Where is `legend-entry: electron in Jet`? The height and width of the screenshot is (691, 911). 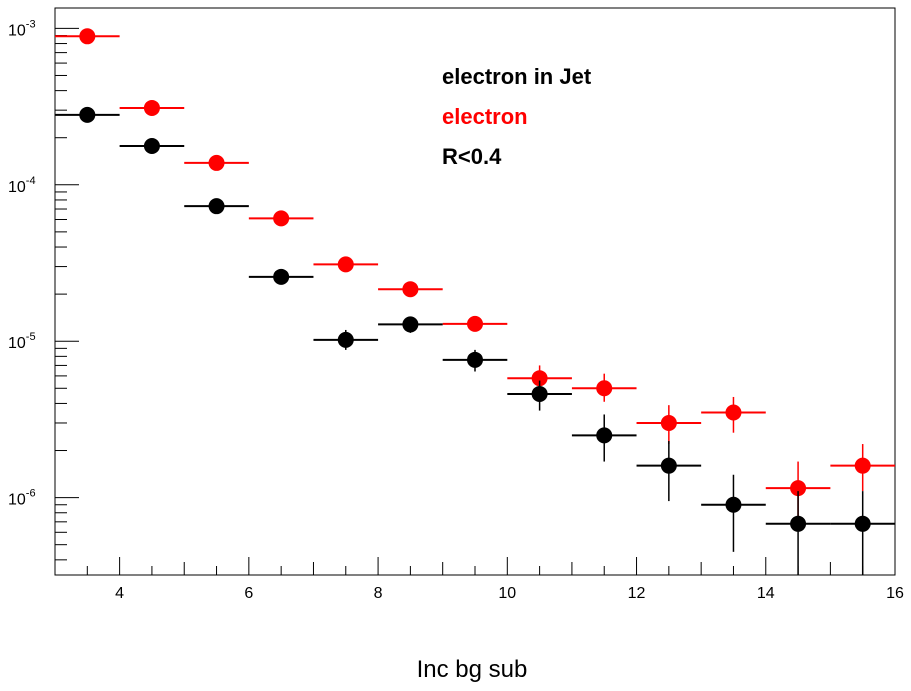
legend-entry: electron in Jet is located at coordinates (517, 76).